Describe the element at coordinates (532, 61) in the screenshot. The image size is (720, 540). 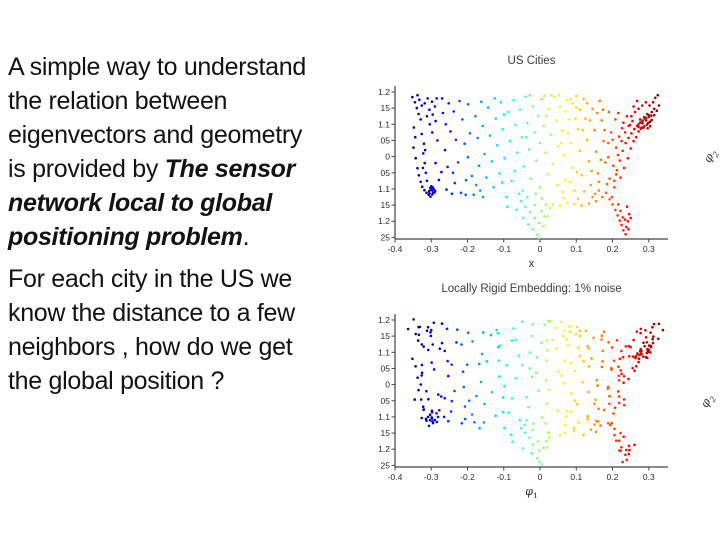
I see `chart-title: US Cities` at that location.